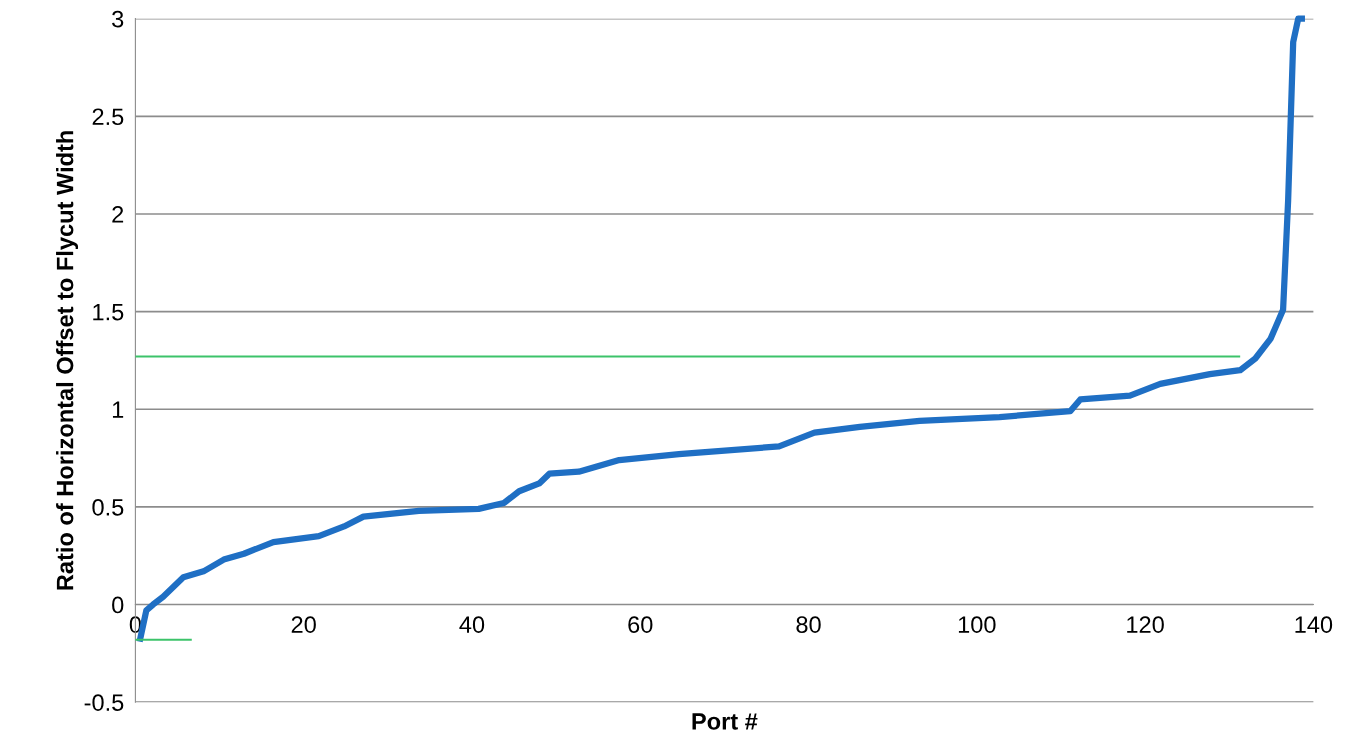  Describe the element at coordinates (808, 624) in the screenshot. I see `x-tick-label: 80` at that location.